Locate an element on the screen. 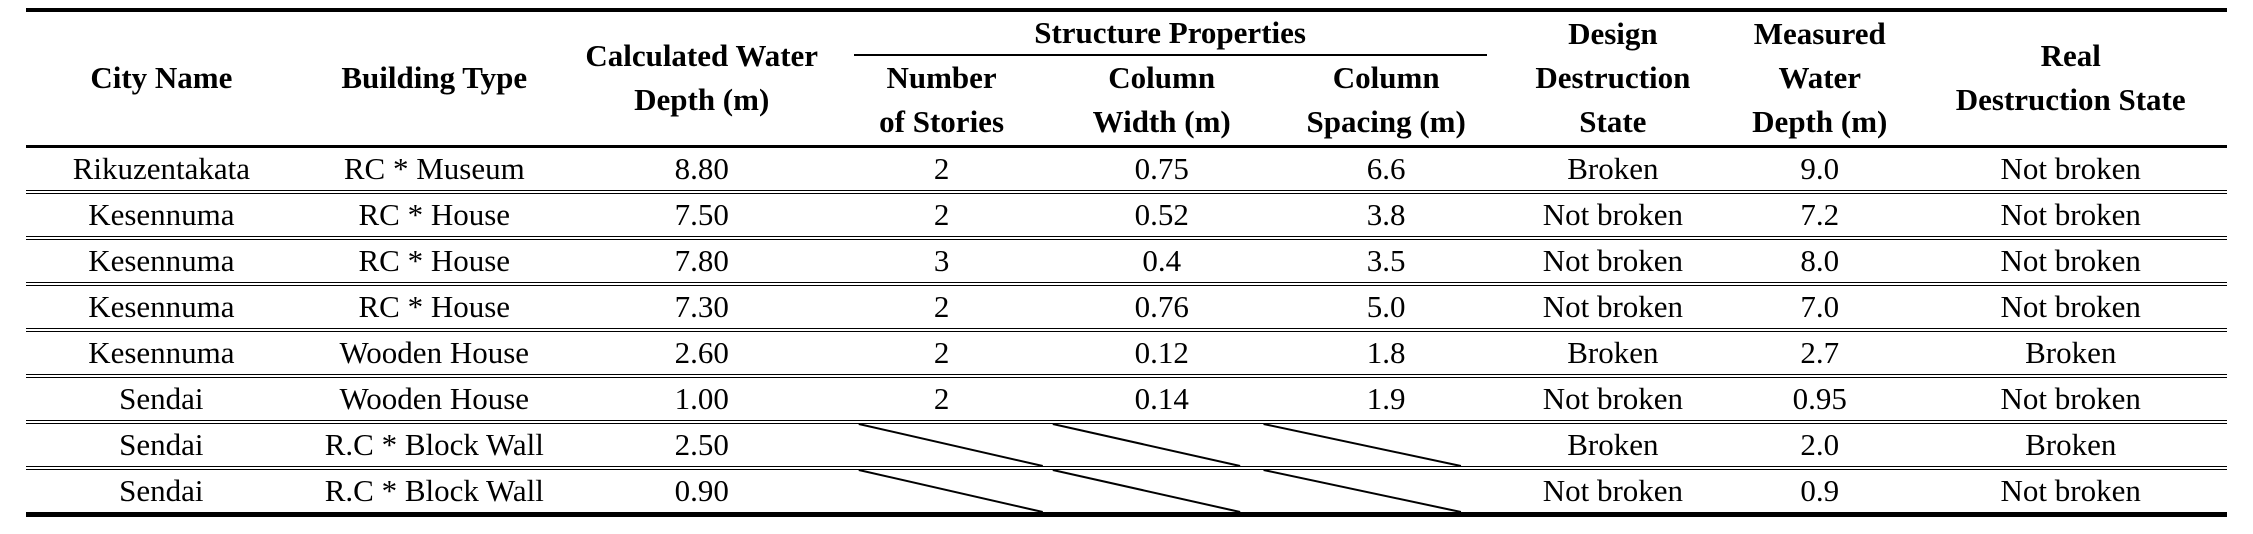  cell-measured-depth: 7.0 is located at coordinates (1820, 306).